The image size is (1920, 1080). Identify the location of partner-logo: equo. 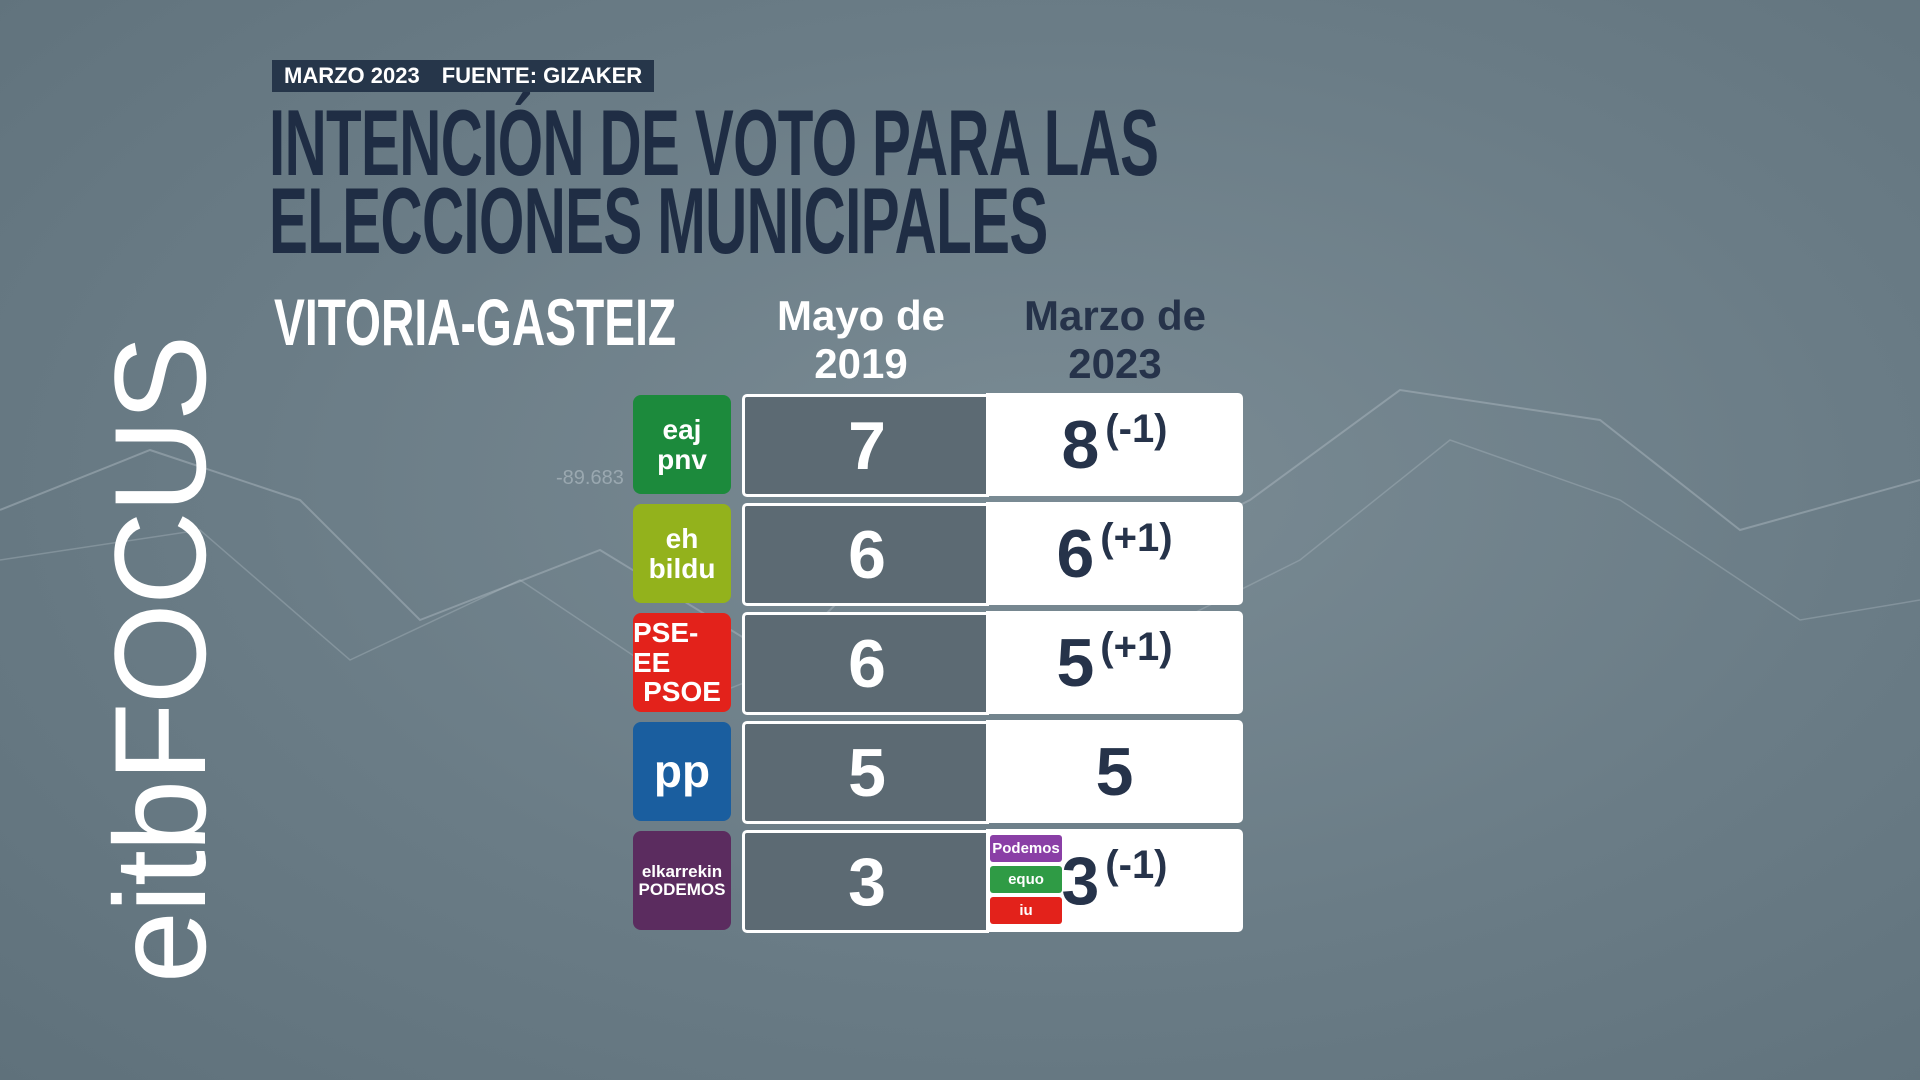
(1026, 879).